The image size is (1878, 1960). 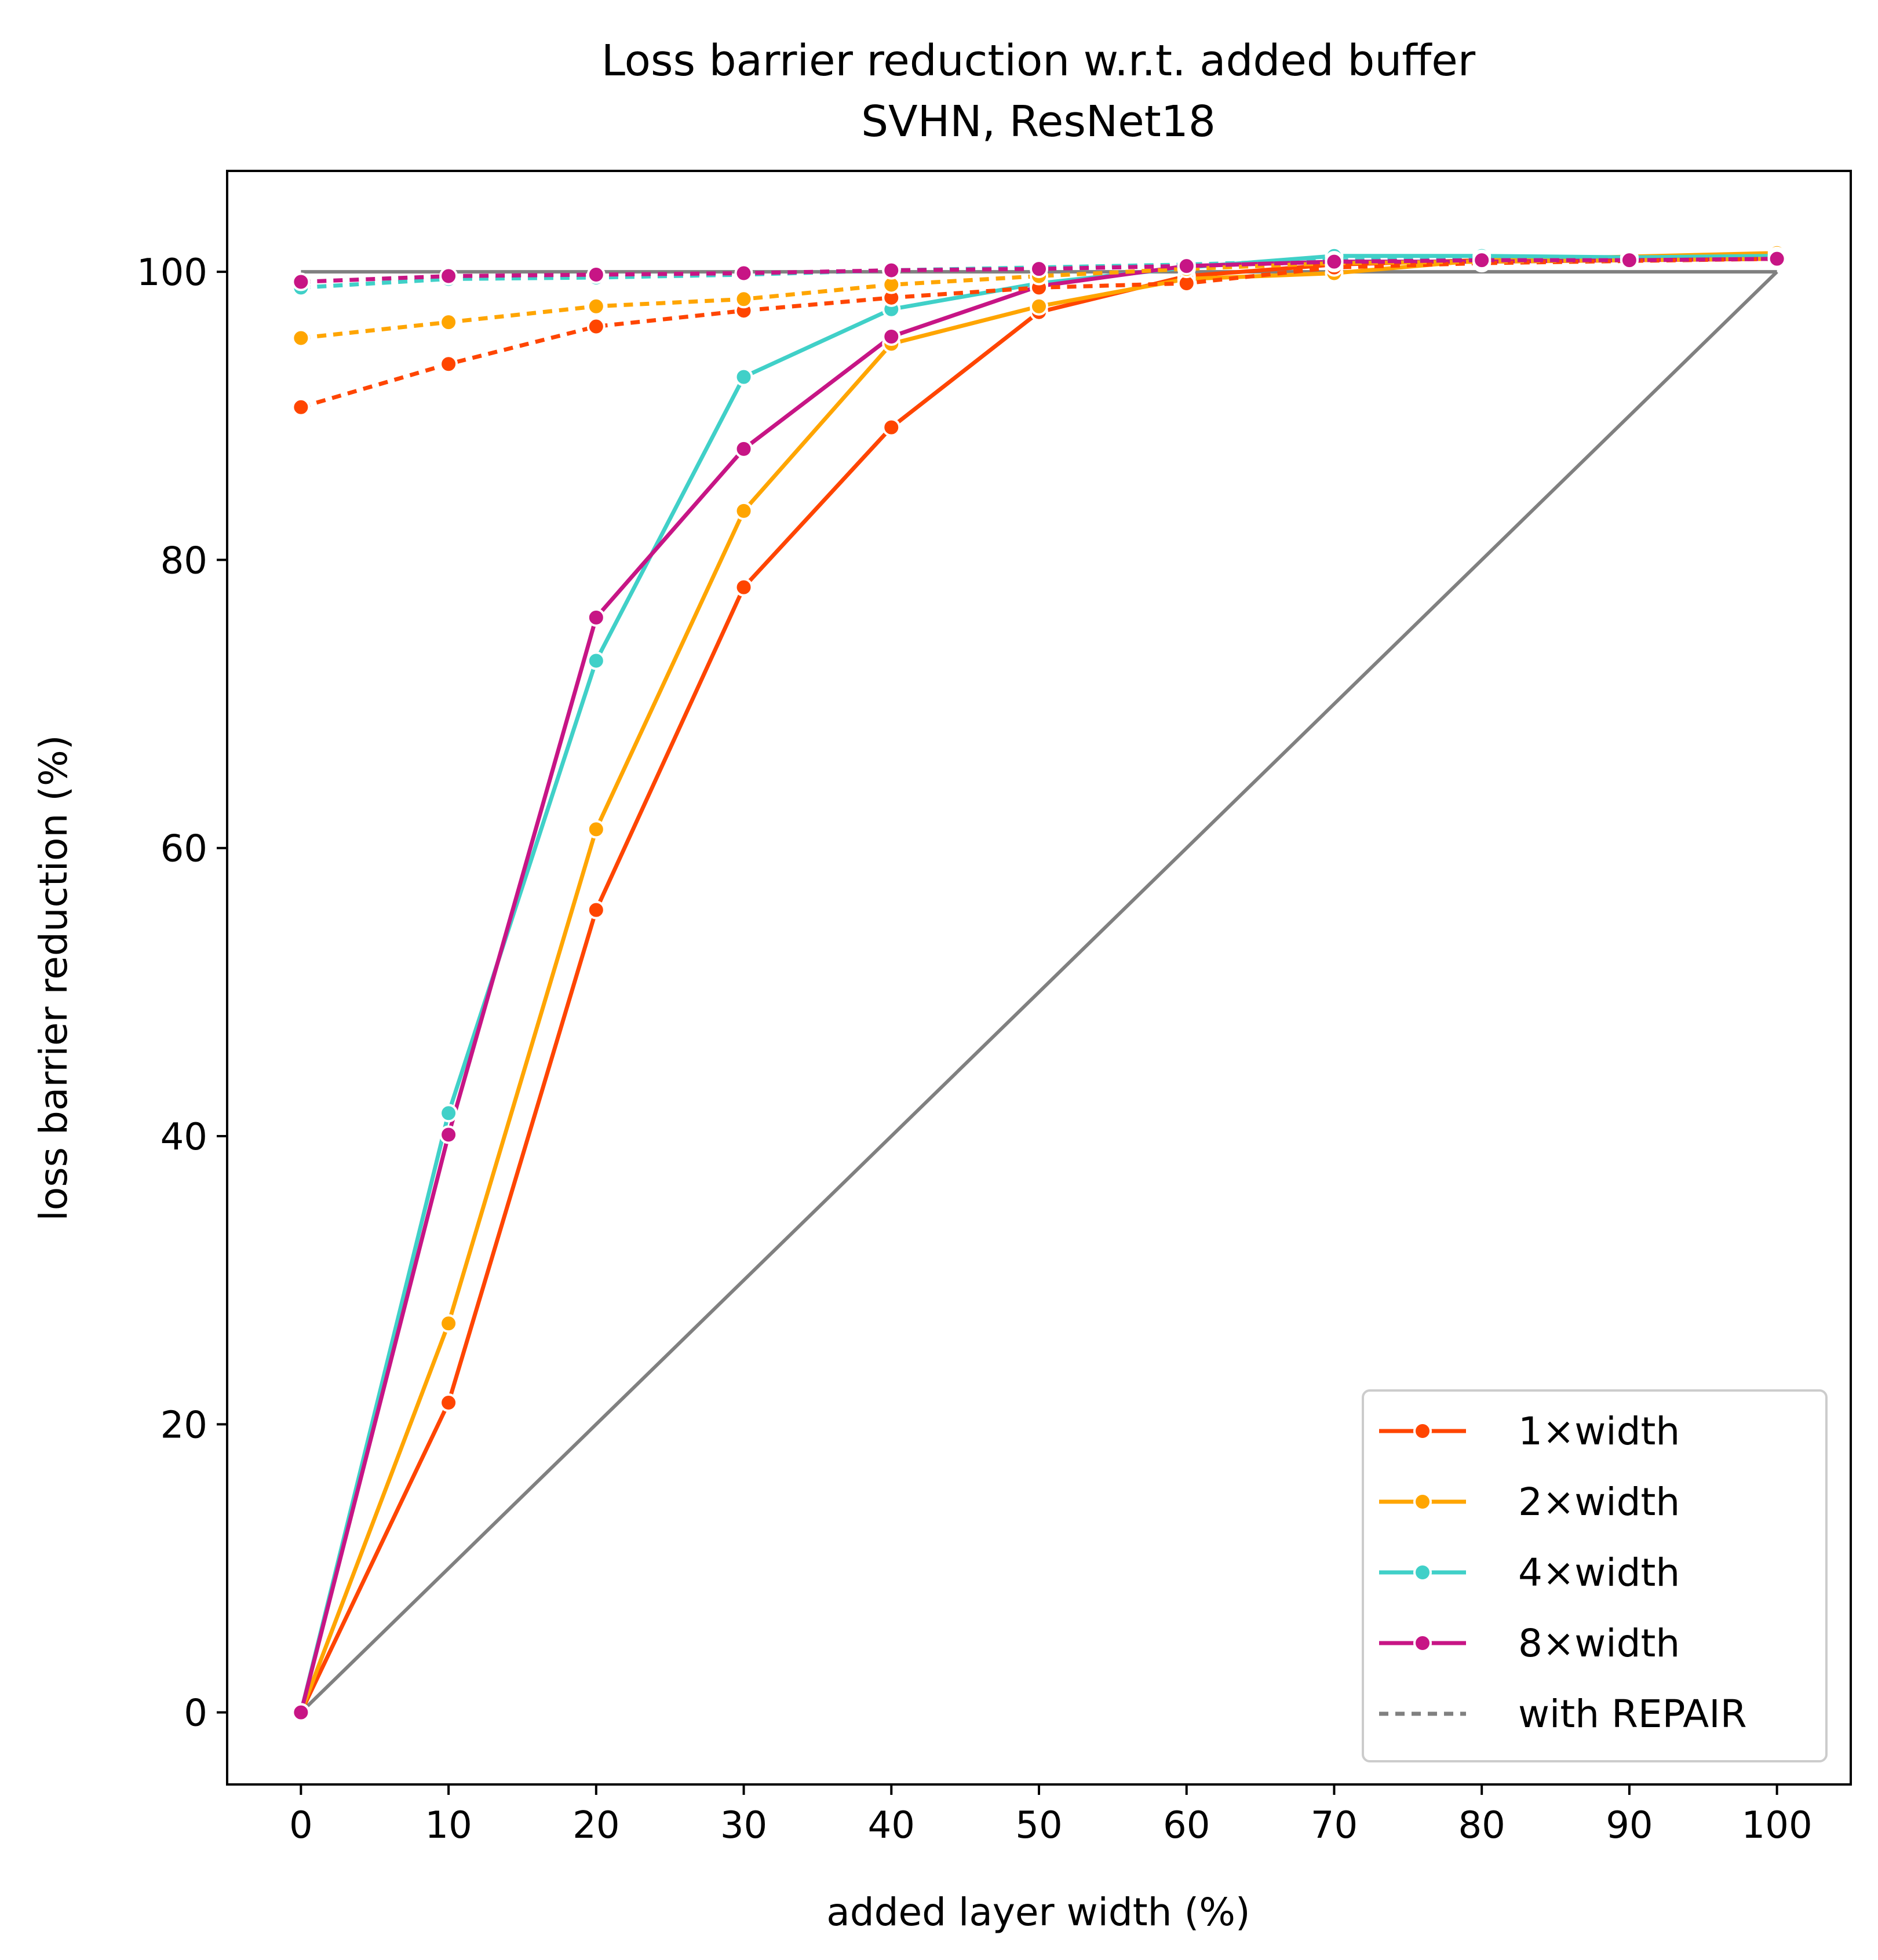 What do you see at coordinates (1599, 1431) in the screenshot?
I see `legend-label-0: 1×width` at bounding box center [1599, 1431].